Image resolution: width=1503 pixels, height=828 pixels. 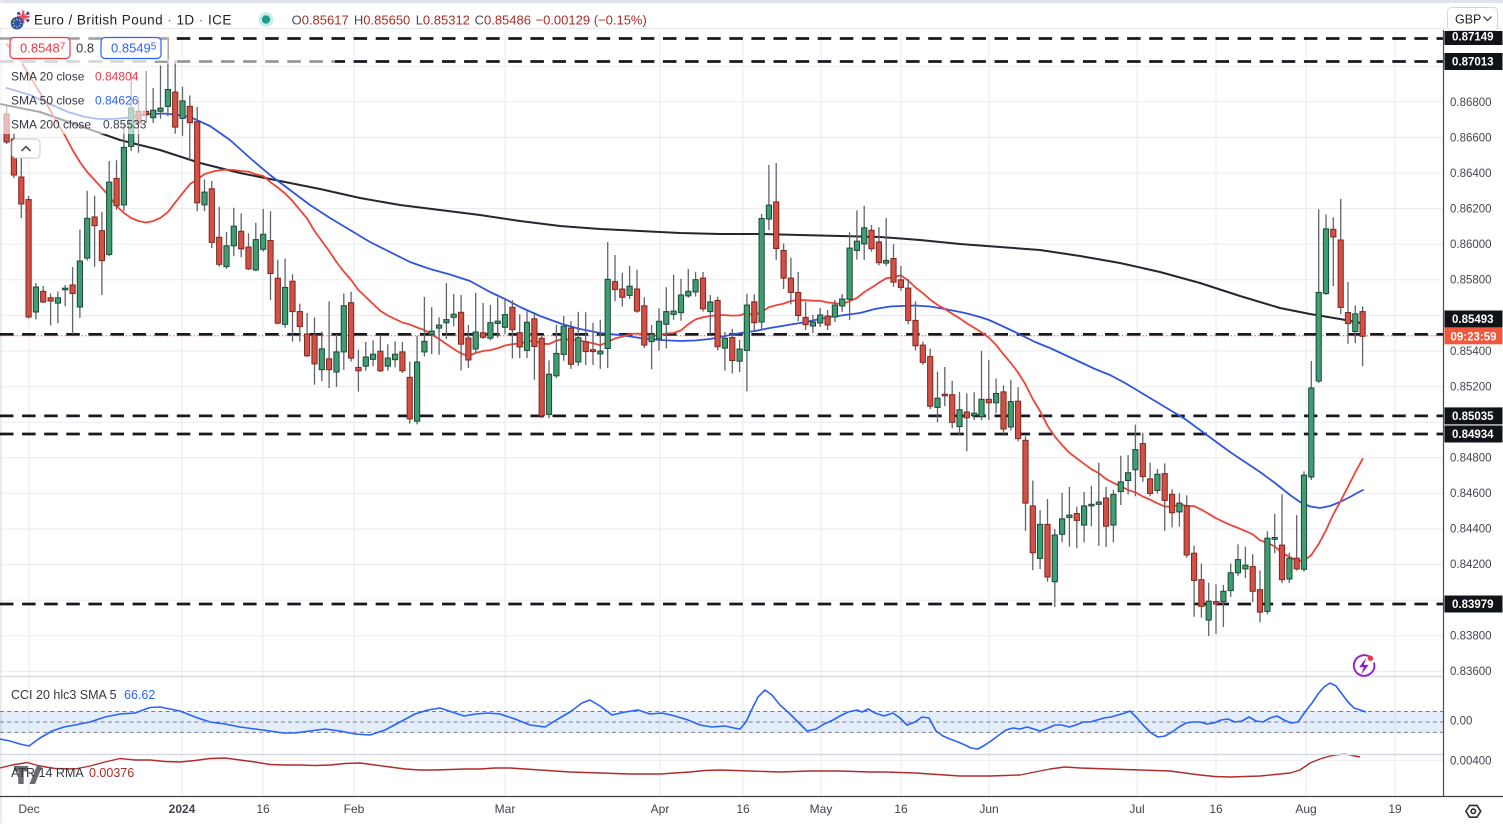 What do you see at coordinates (1471, 637) in the screenshot?
I see `svg-text: 0.83800` at bounding box center [1471, 637].